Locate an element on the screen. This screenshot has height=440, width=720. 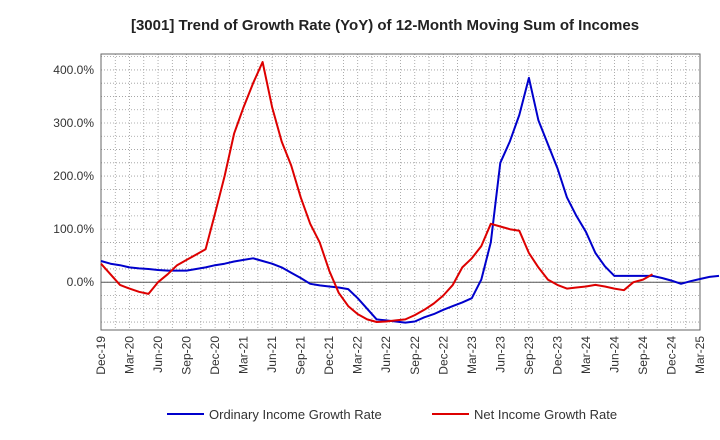
x-tick-label: Sep-21 is located at coordinates (301, 355).